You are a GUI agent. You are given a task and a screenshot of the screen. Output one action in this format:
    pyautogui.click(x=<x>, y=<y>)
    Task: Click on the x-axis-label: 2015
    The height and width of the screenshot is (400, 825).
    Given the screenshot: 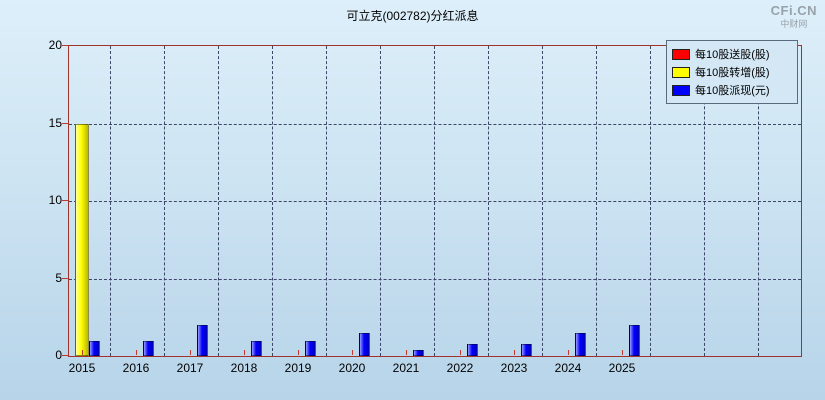 What is the action you would take?
    pyautogui.click(x=82, y=368)
    